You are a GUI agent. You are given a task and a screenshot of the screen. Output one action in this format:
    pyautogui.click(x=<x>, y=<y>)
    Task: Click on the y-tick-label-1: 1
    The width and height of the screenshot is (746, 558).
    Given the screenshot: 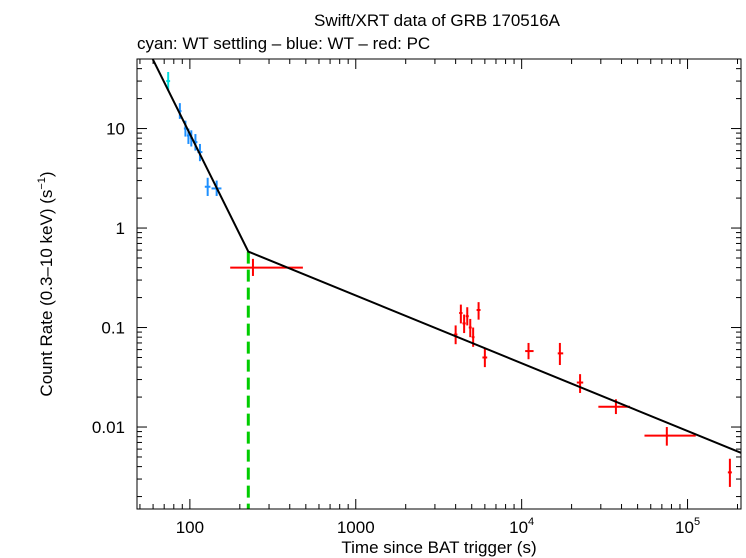 What is the action you would take?
    pyautogui.click(x=120, y=228)
    